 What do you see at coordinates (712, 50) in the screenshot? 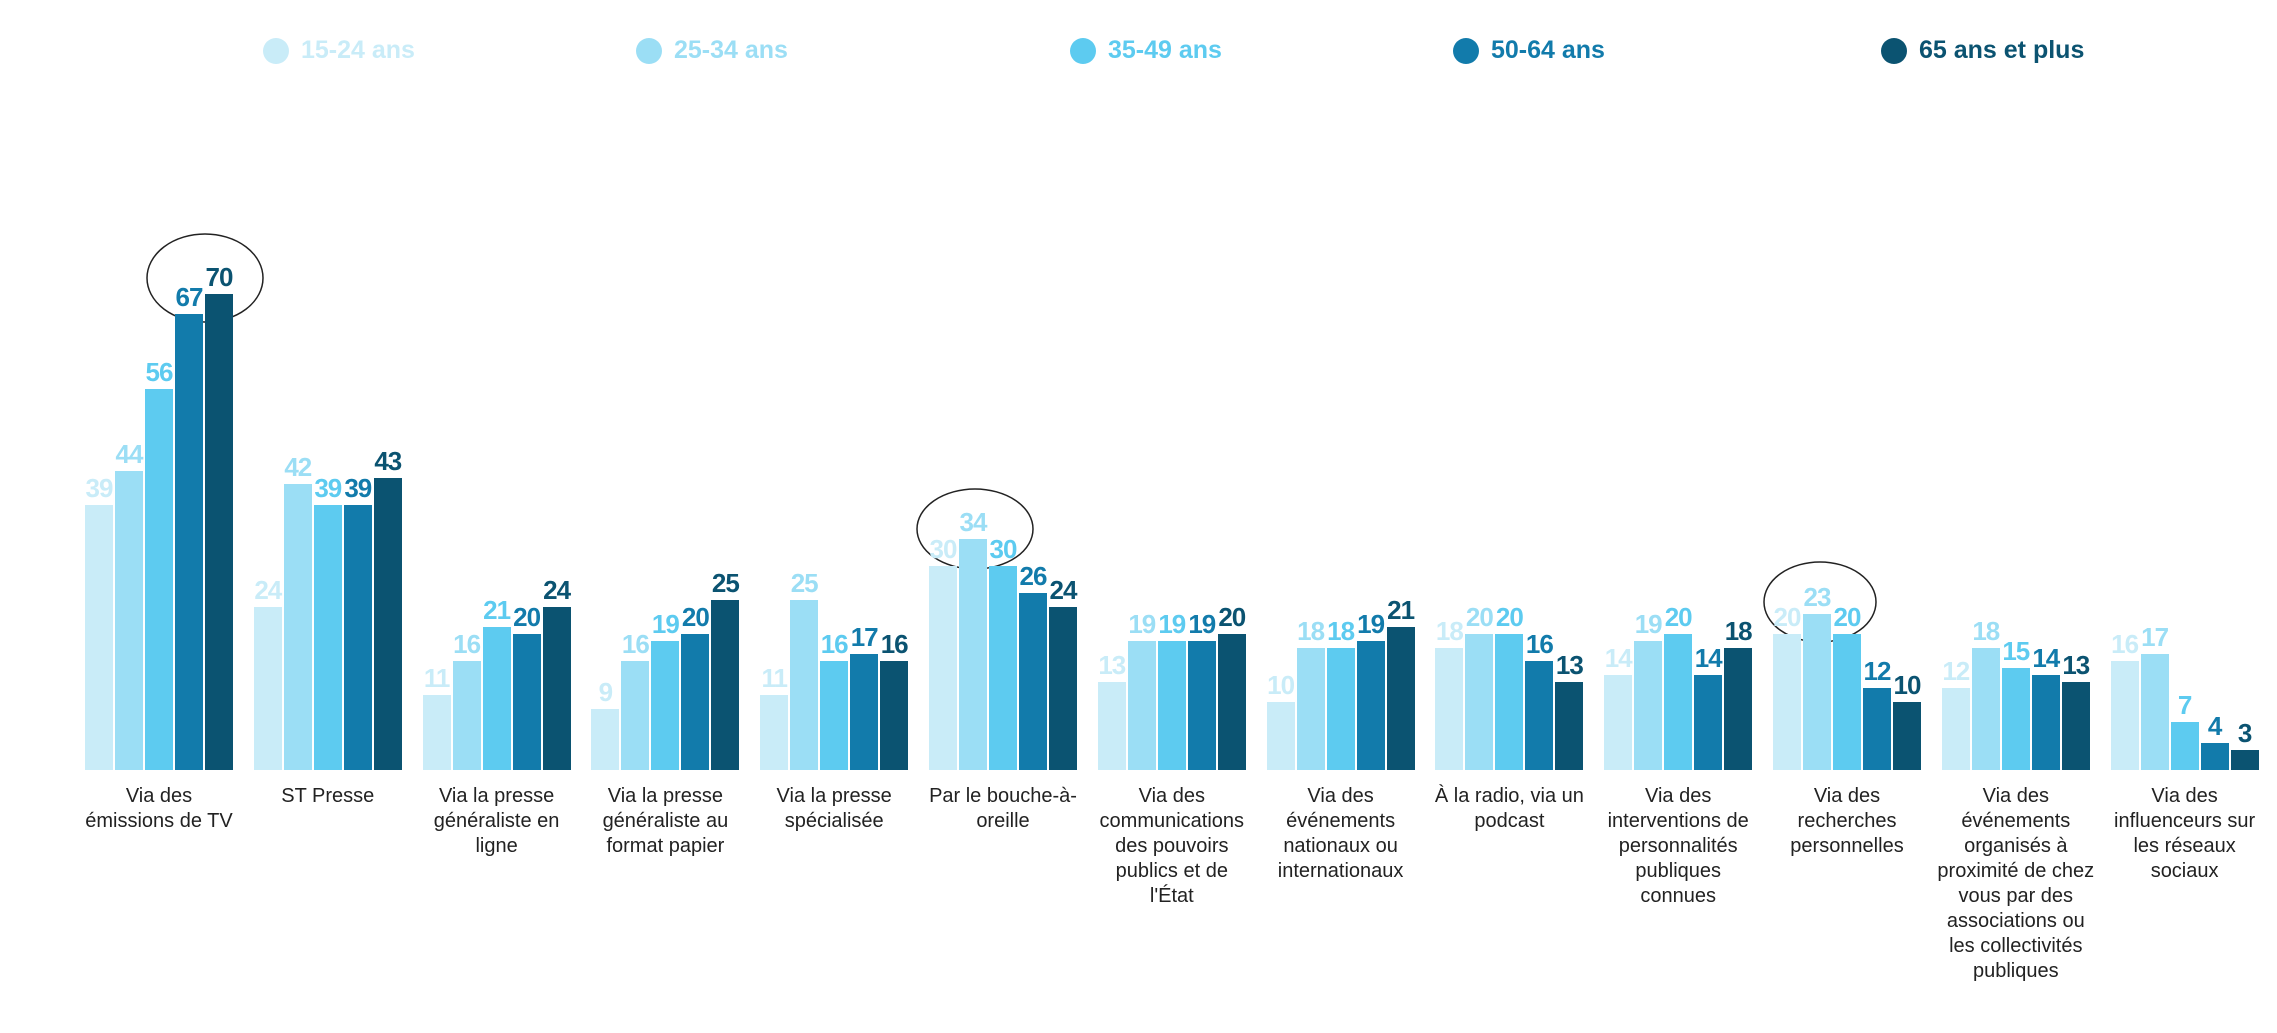
I see `legend-item: 25-34 ans` at bounding box center [712, 50].